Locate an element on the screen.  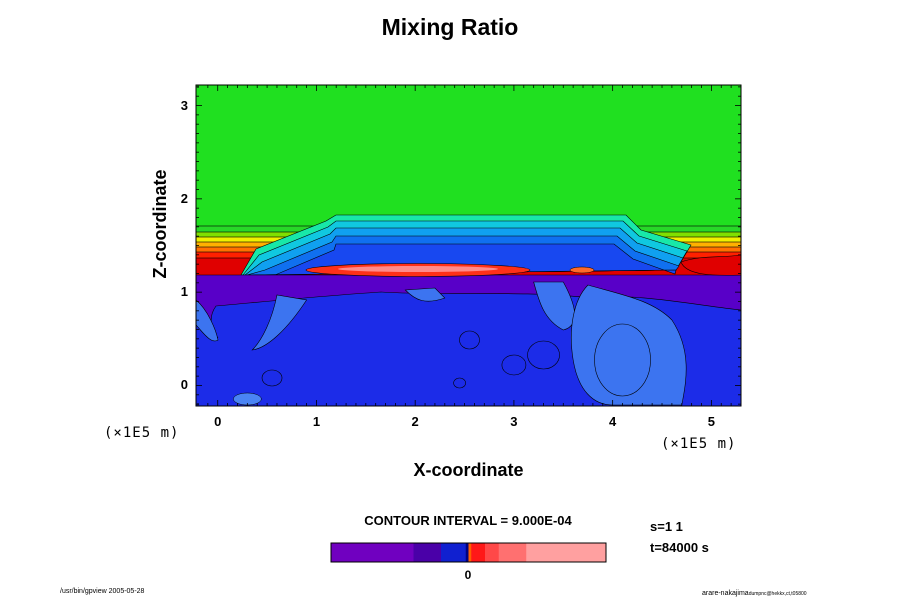
y-axis-unit: (×1E5 m) is located at coordinates (142, 433).